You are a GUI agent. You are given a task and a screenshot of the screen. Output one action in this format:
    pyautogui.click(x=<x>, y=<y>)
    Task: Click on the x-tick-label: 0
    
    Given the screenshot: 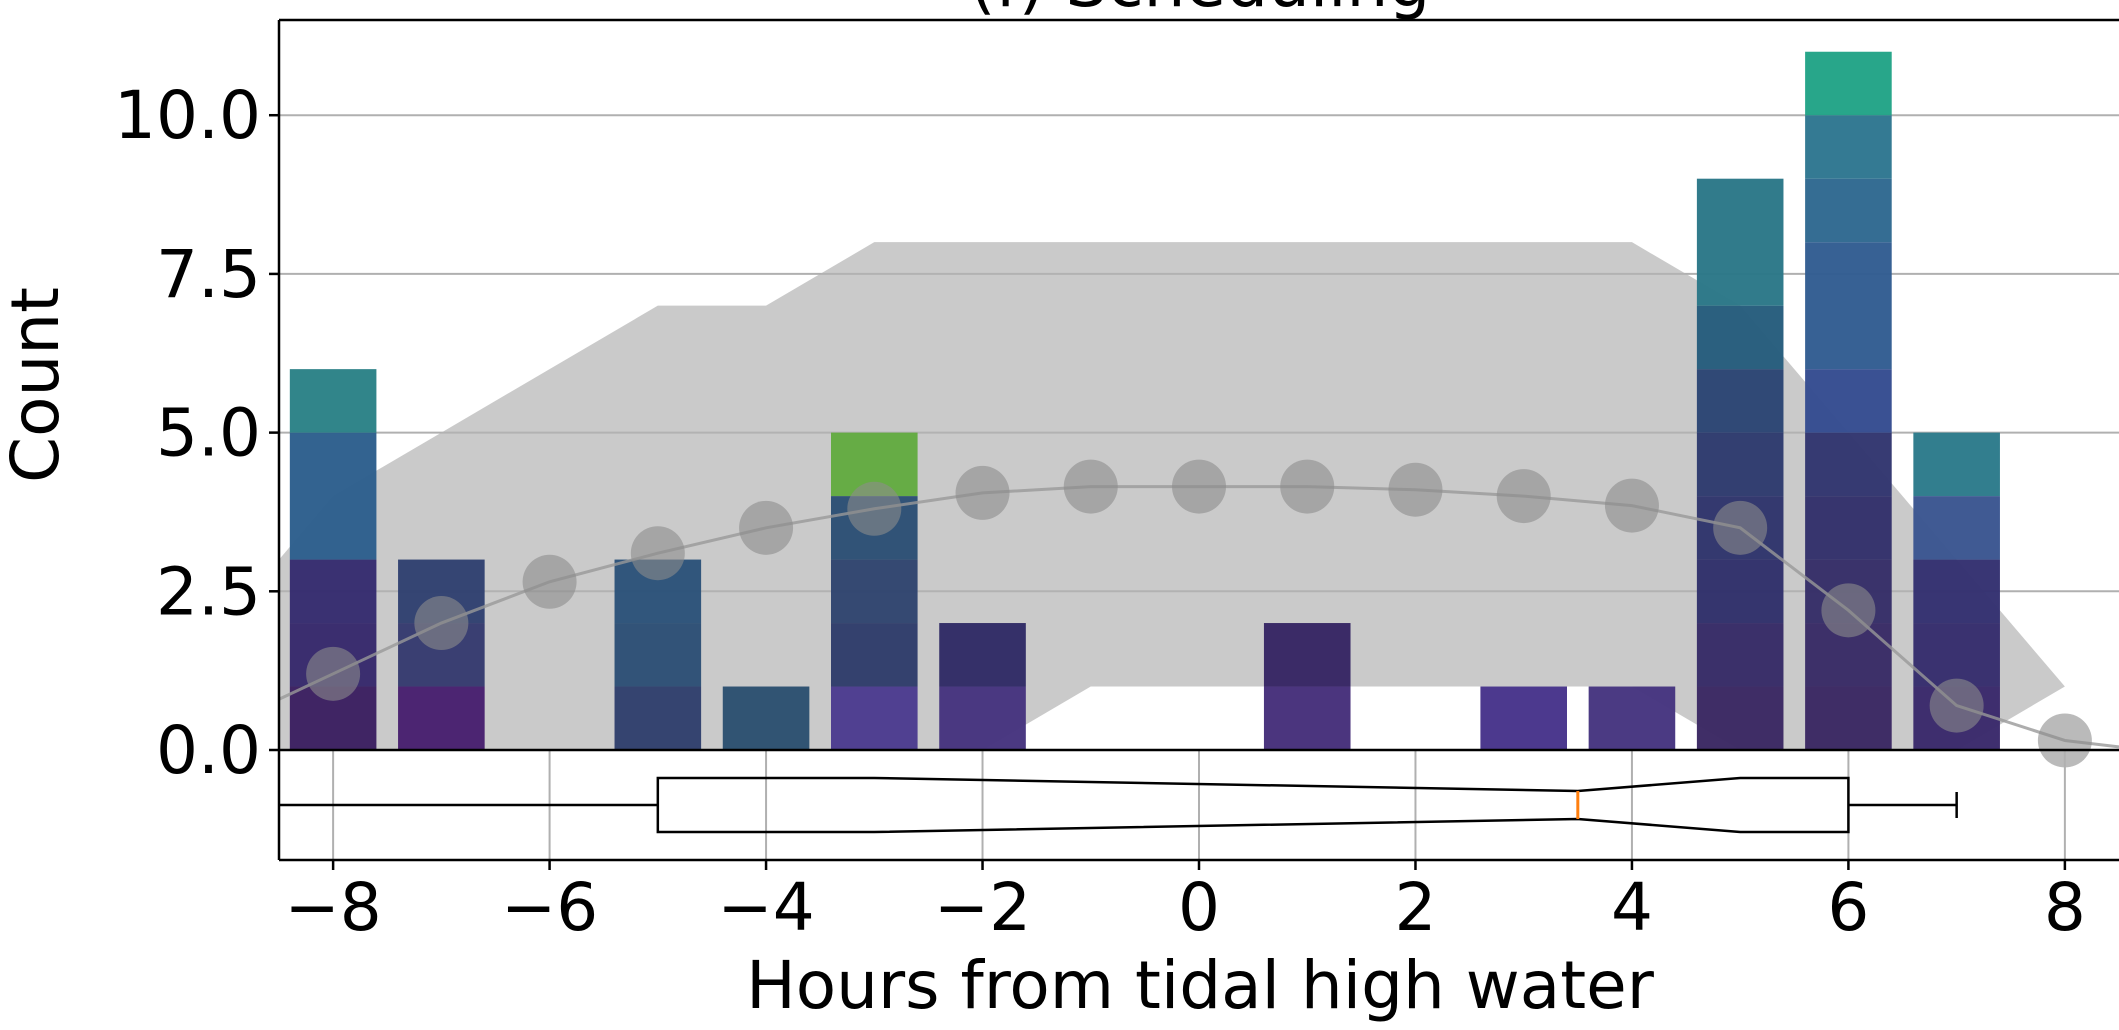 What is the action you would take?
    pyautogui.click(x=1199, y=907)
    